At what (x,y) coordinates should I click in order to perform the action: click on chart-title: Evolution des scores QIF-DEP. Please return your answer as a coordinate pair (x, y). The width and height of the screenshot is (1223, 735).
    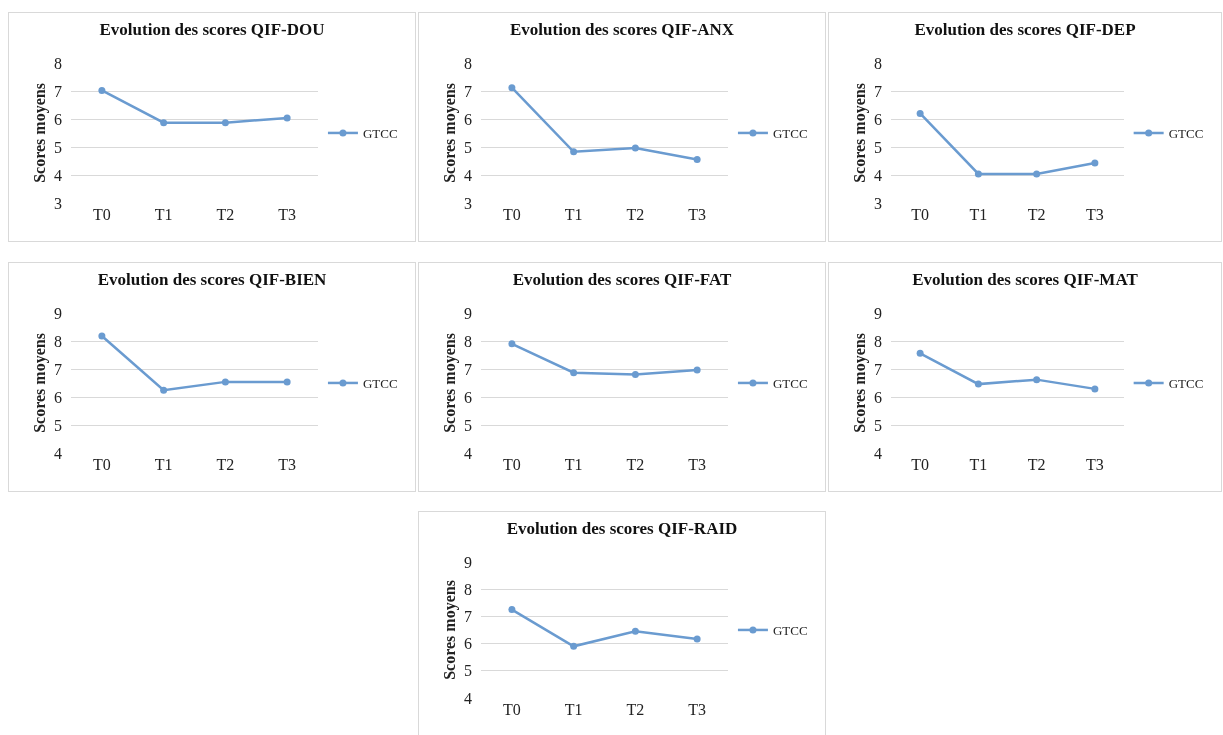
    Looking at the image, I should click on (1025, 29).